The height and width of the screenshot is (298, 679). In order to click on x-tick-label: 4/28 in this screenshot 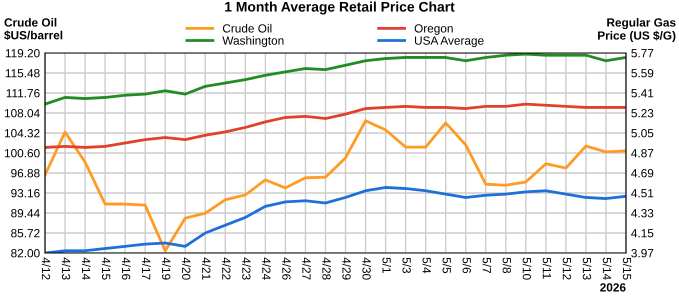, I will do `click(326, 268)`.